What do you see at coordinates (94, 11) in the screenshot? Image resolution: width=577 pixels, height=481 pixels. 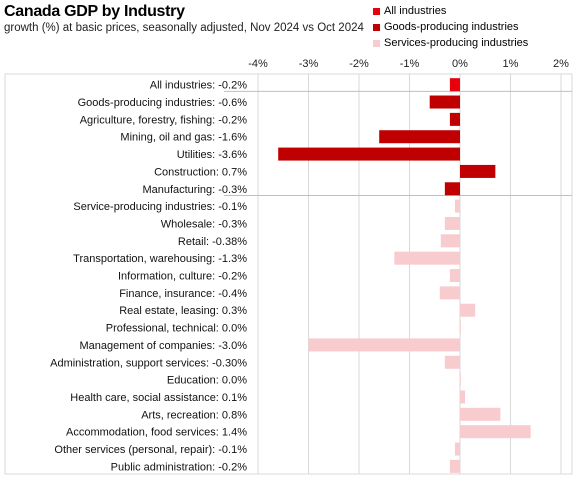 I see `chart-title: Canada GDP by Industry` at bounding box center [94, 11].